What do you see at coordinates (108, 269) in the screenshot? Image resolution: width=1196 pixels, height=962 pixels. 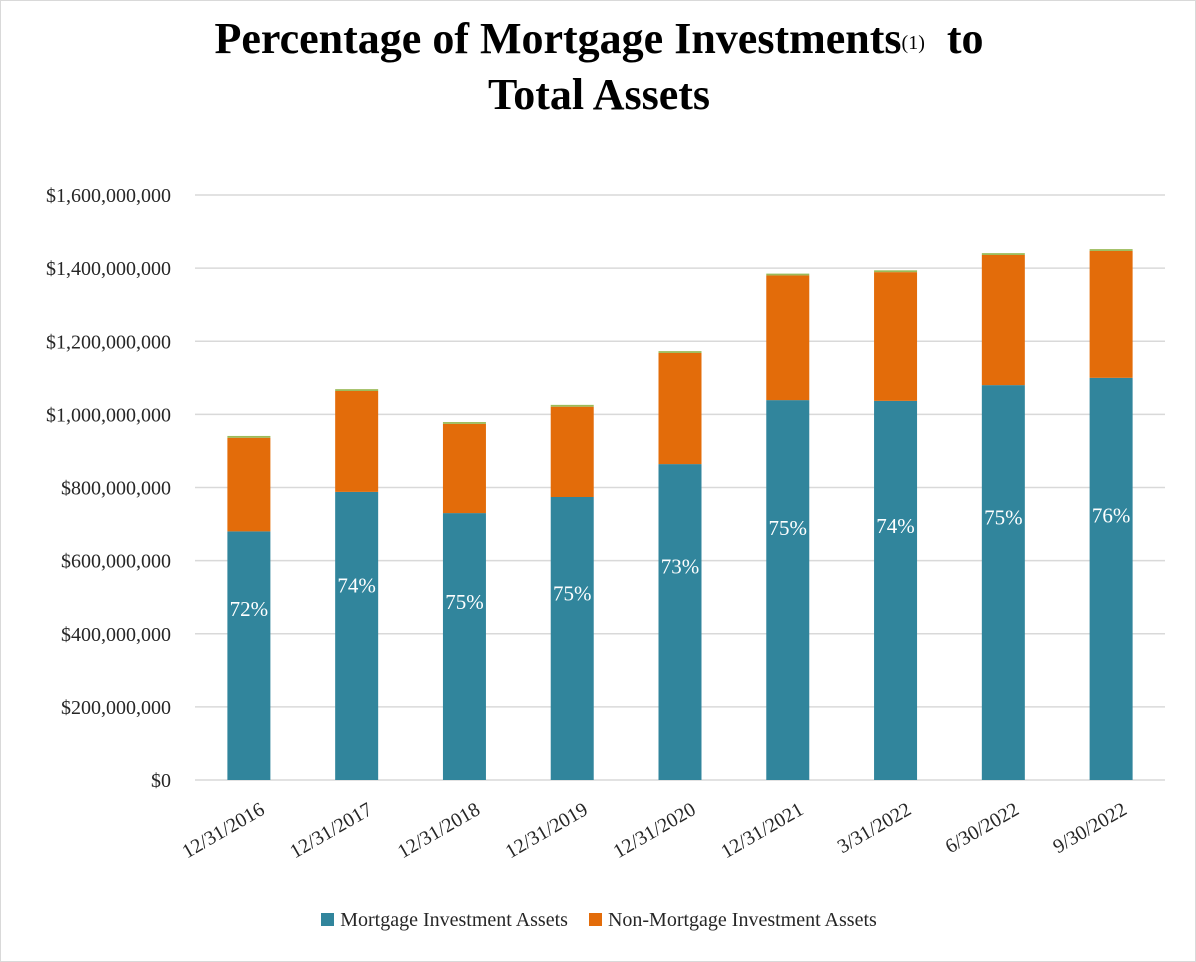 I see `y-tick-label: $1,400,000,000` at bounding box center [108, 269].